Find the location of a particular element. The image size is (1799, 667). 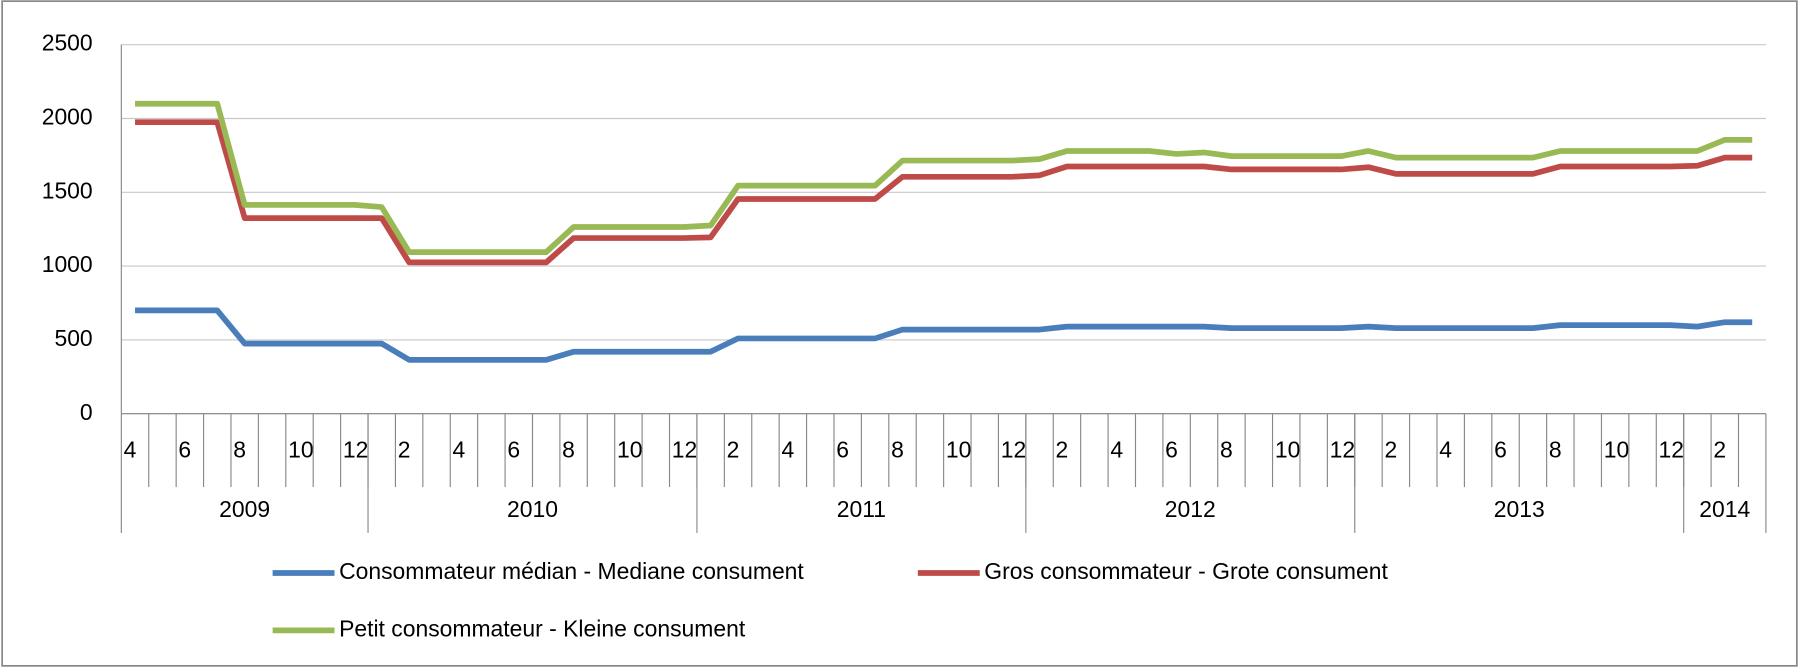

y-tick-label: 2500 is located at coordinates (67, 43).